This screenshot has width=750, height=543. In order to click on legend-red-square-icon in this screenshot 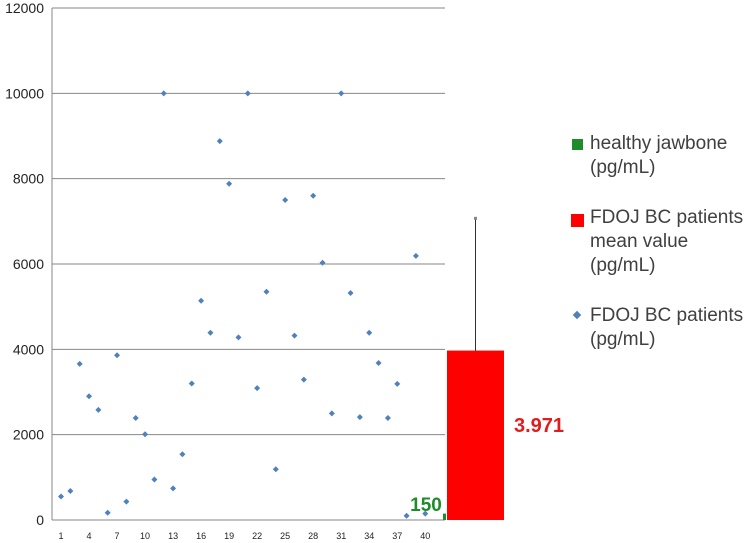, I will do `click(577, 220)`.